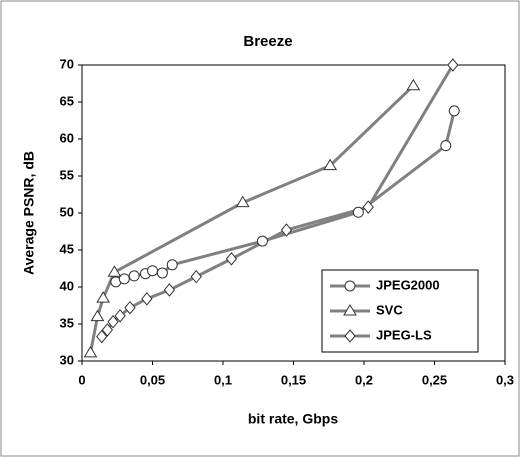 The image size is (520, 457). Describe the element at coordinates (67, 174) in the screenshot. I see `y-tick-label: 55` at that location.